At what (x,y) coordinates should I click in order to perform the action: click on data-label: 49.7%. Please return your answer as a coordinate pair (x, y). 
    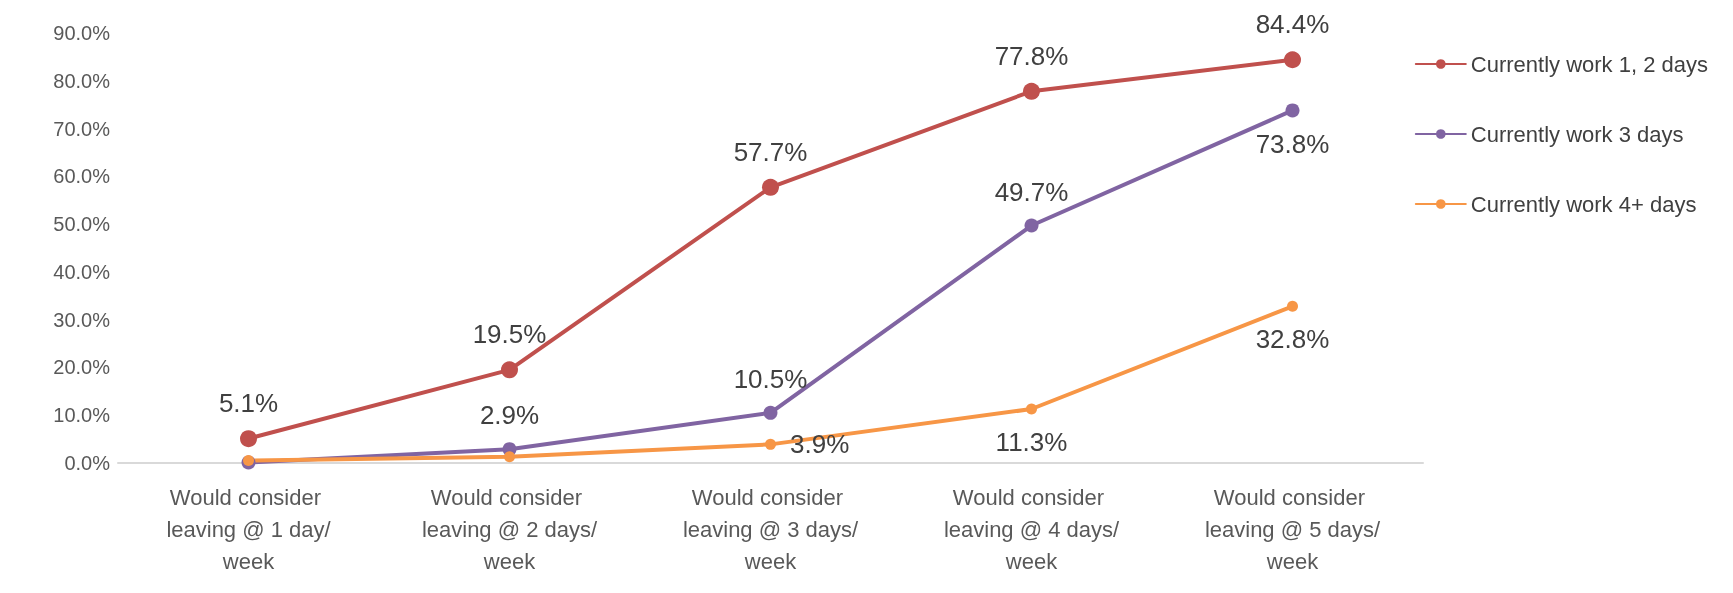
    Looking at the image, I should click on (1031, 191).